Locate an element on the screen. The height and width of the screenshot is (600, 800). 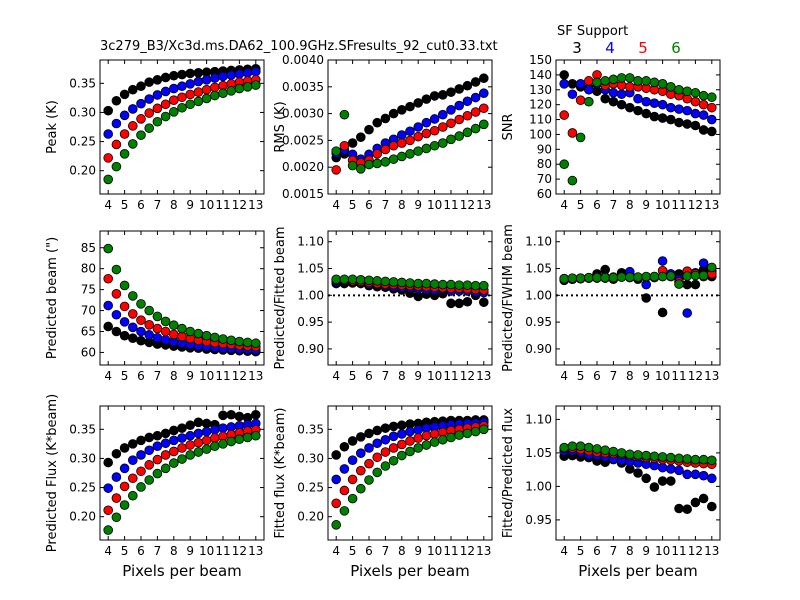
y-axis-label: Predicted Flux (K*beam) is located at coordinates (52, 473).